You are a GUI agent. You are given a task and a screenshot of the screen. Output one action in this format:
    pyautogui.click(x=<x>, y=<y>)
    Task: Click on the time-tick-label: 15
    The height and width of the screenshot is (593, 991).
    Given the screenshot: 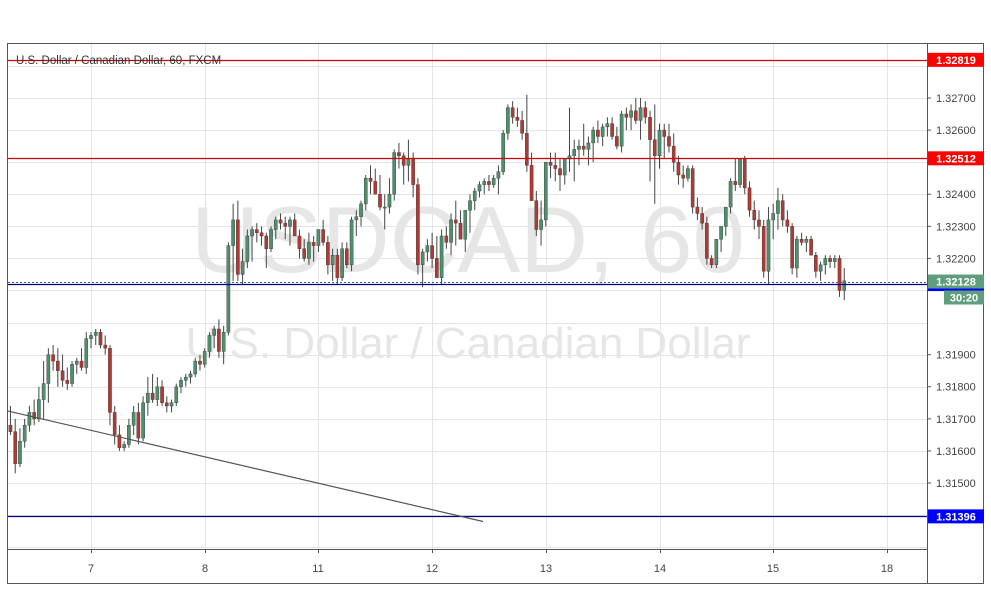 What is the action you would take?
    pyautogui.click(x=773, y=569)
    